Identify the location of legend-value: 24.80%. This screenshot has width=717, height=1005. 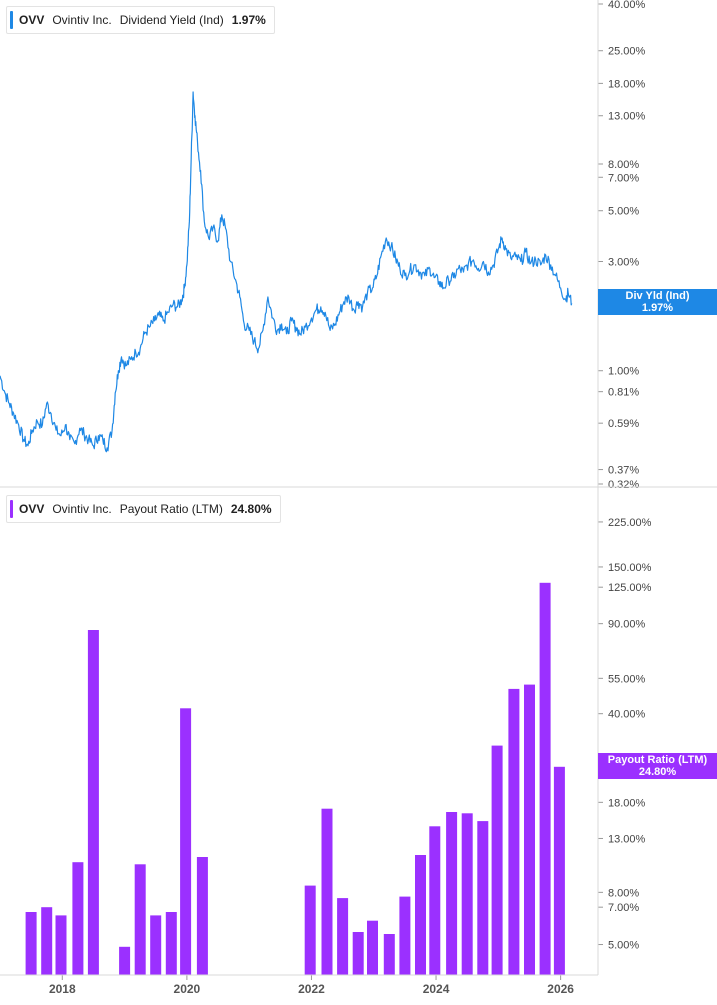
(251, 509).